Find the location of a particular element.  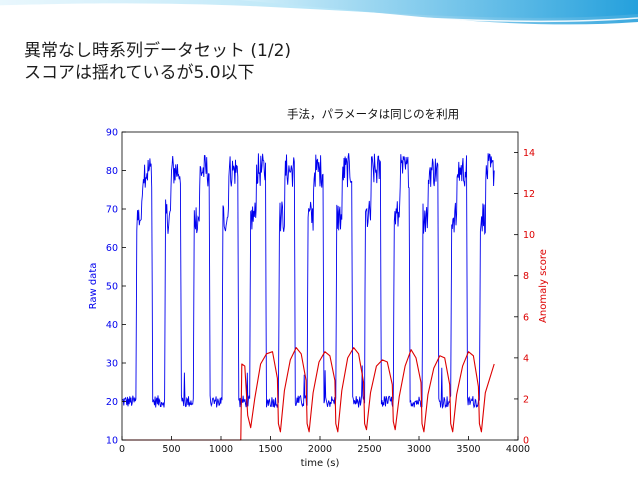

y-tick-label: 10 is located at coordinates (112, 441).